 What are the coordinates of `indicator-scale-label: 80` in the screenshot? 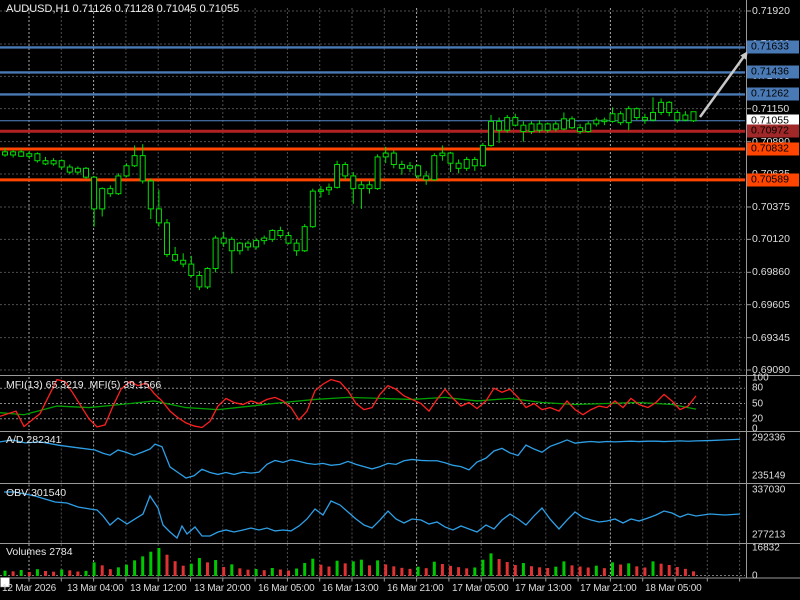 It's located at (758, 388).